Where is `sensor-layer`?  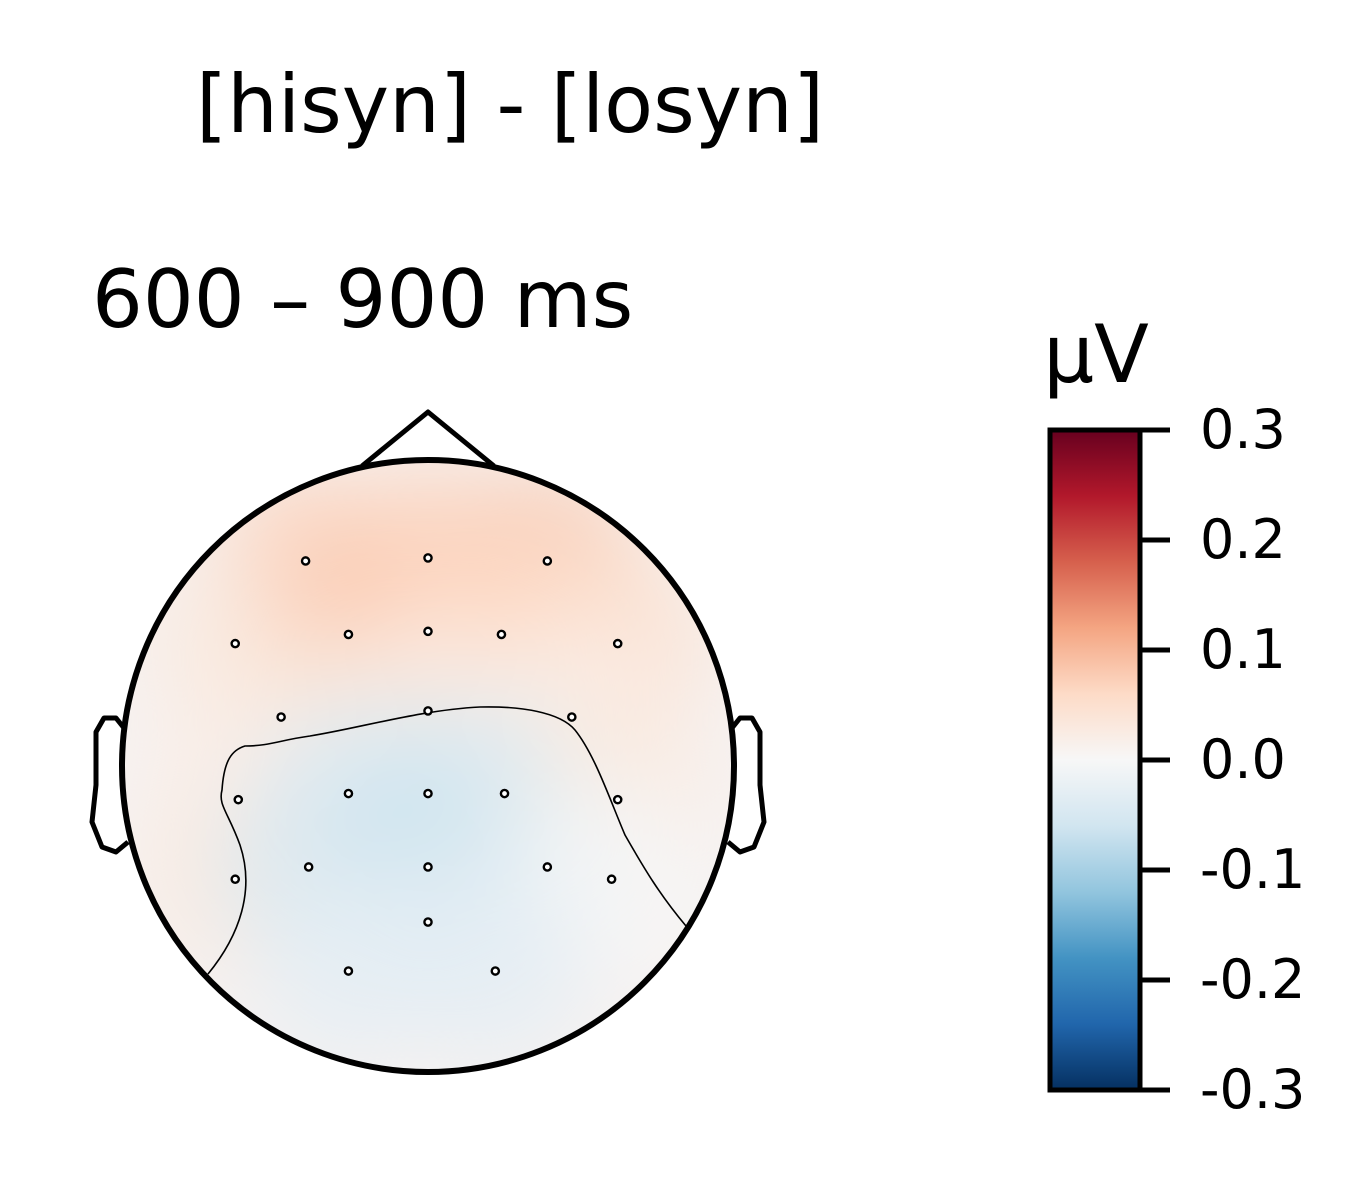 sensor-layer is located at coordinates (426, 764).